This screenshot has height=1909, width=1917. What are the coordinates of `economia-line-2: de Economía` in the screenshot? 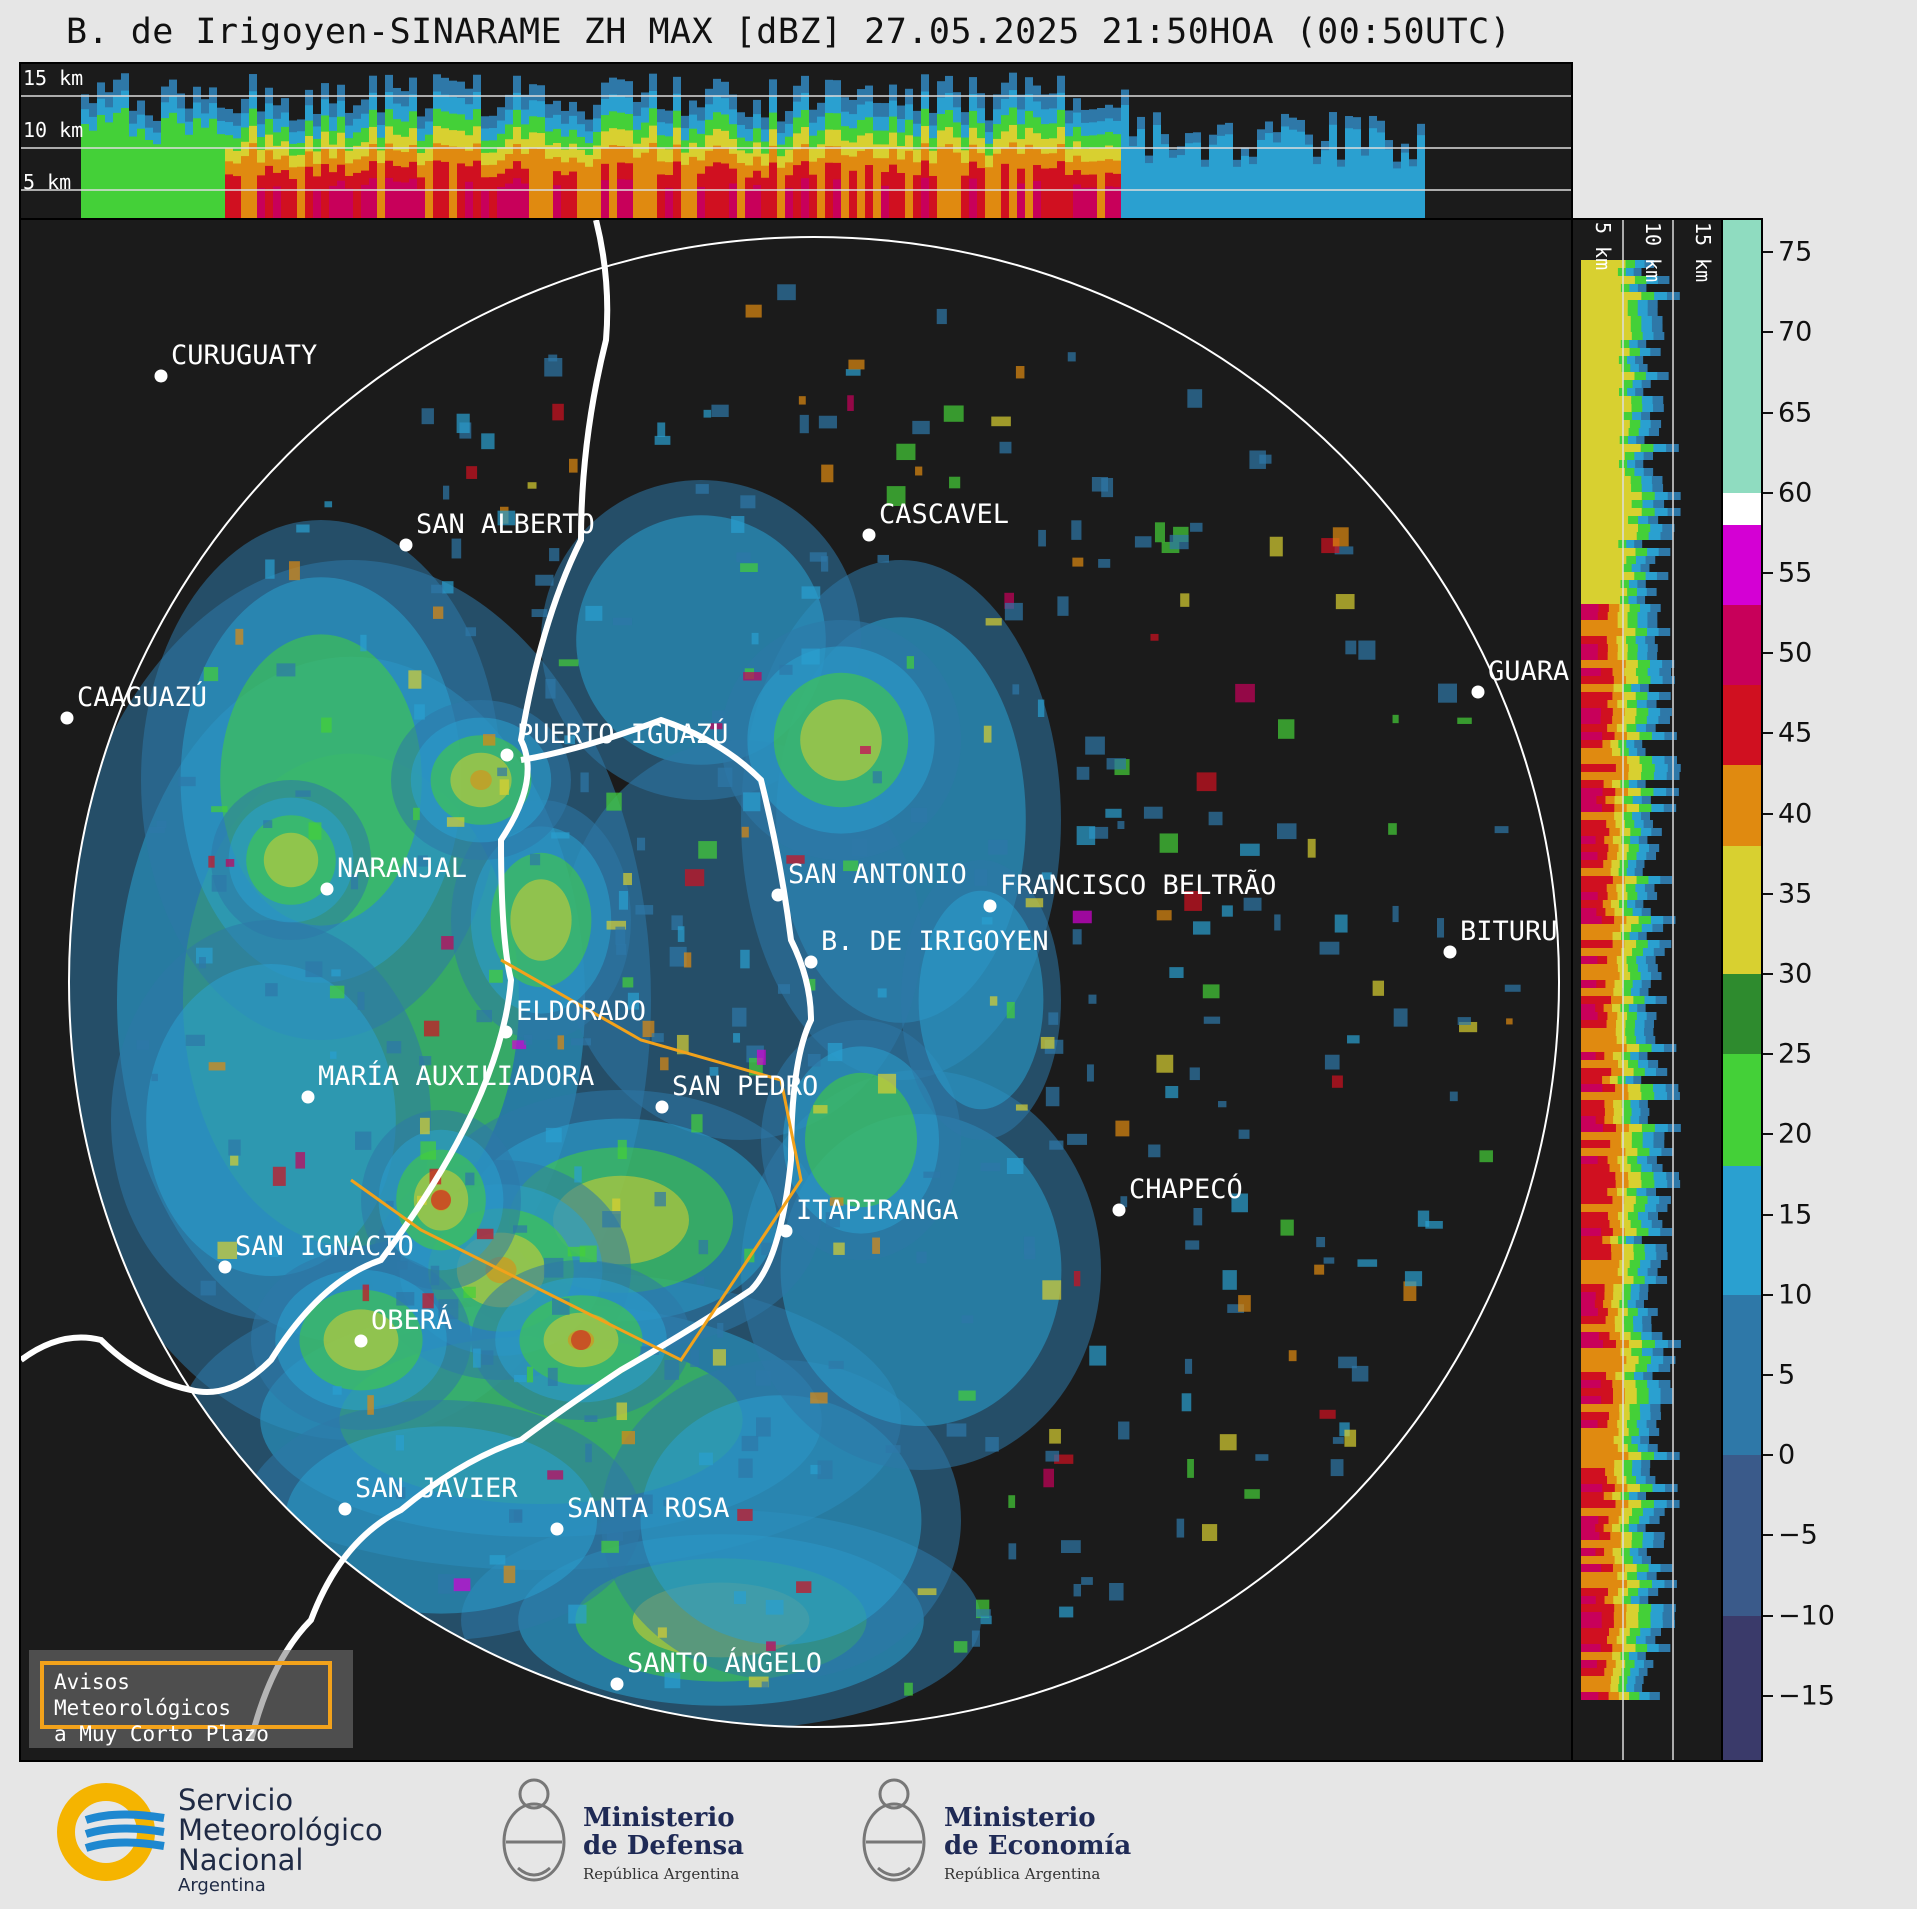 It's located at (1038, 1846).